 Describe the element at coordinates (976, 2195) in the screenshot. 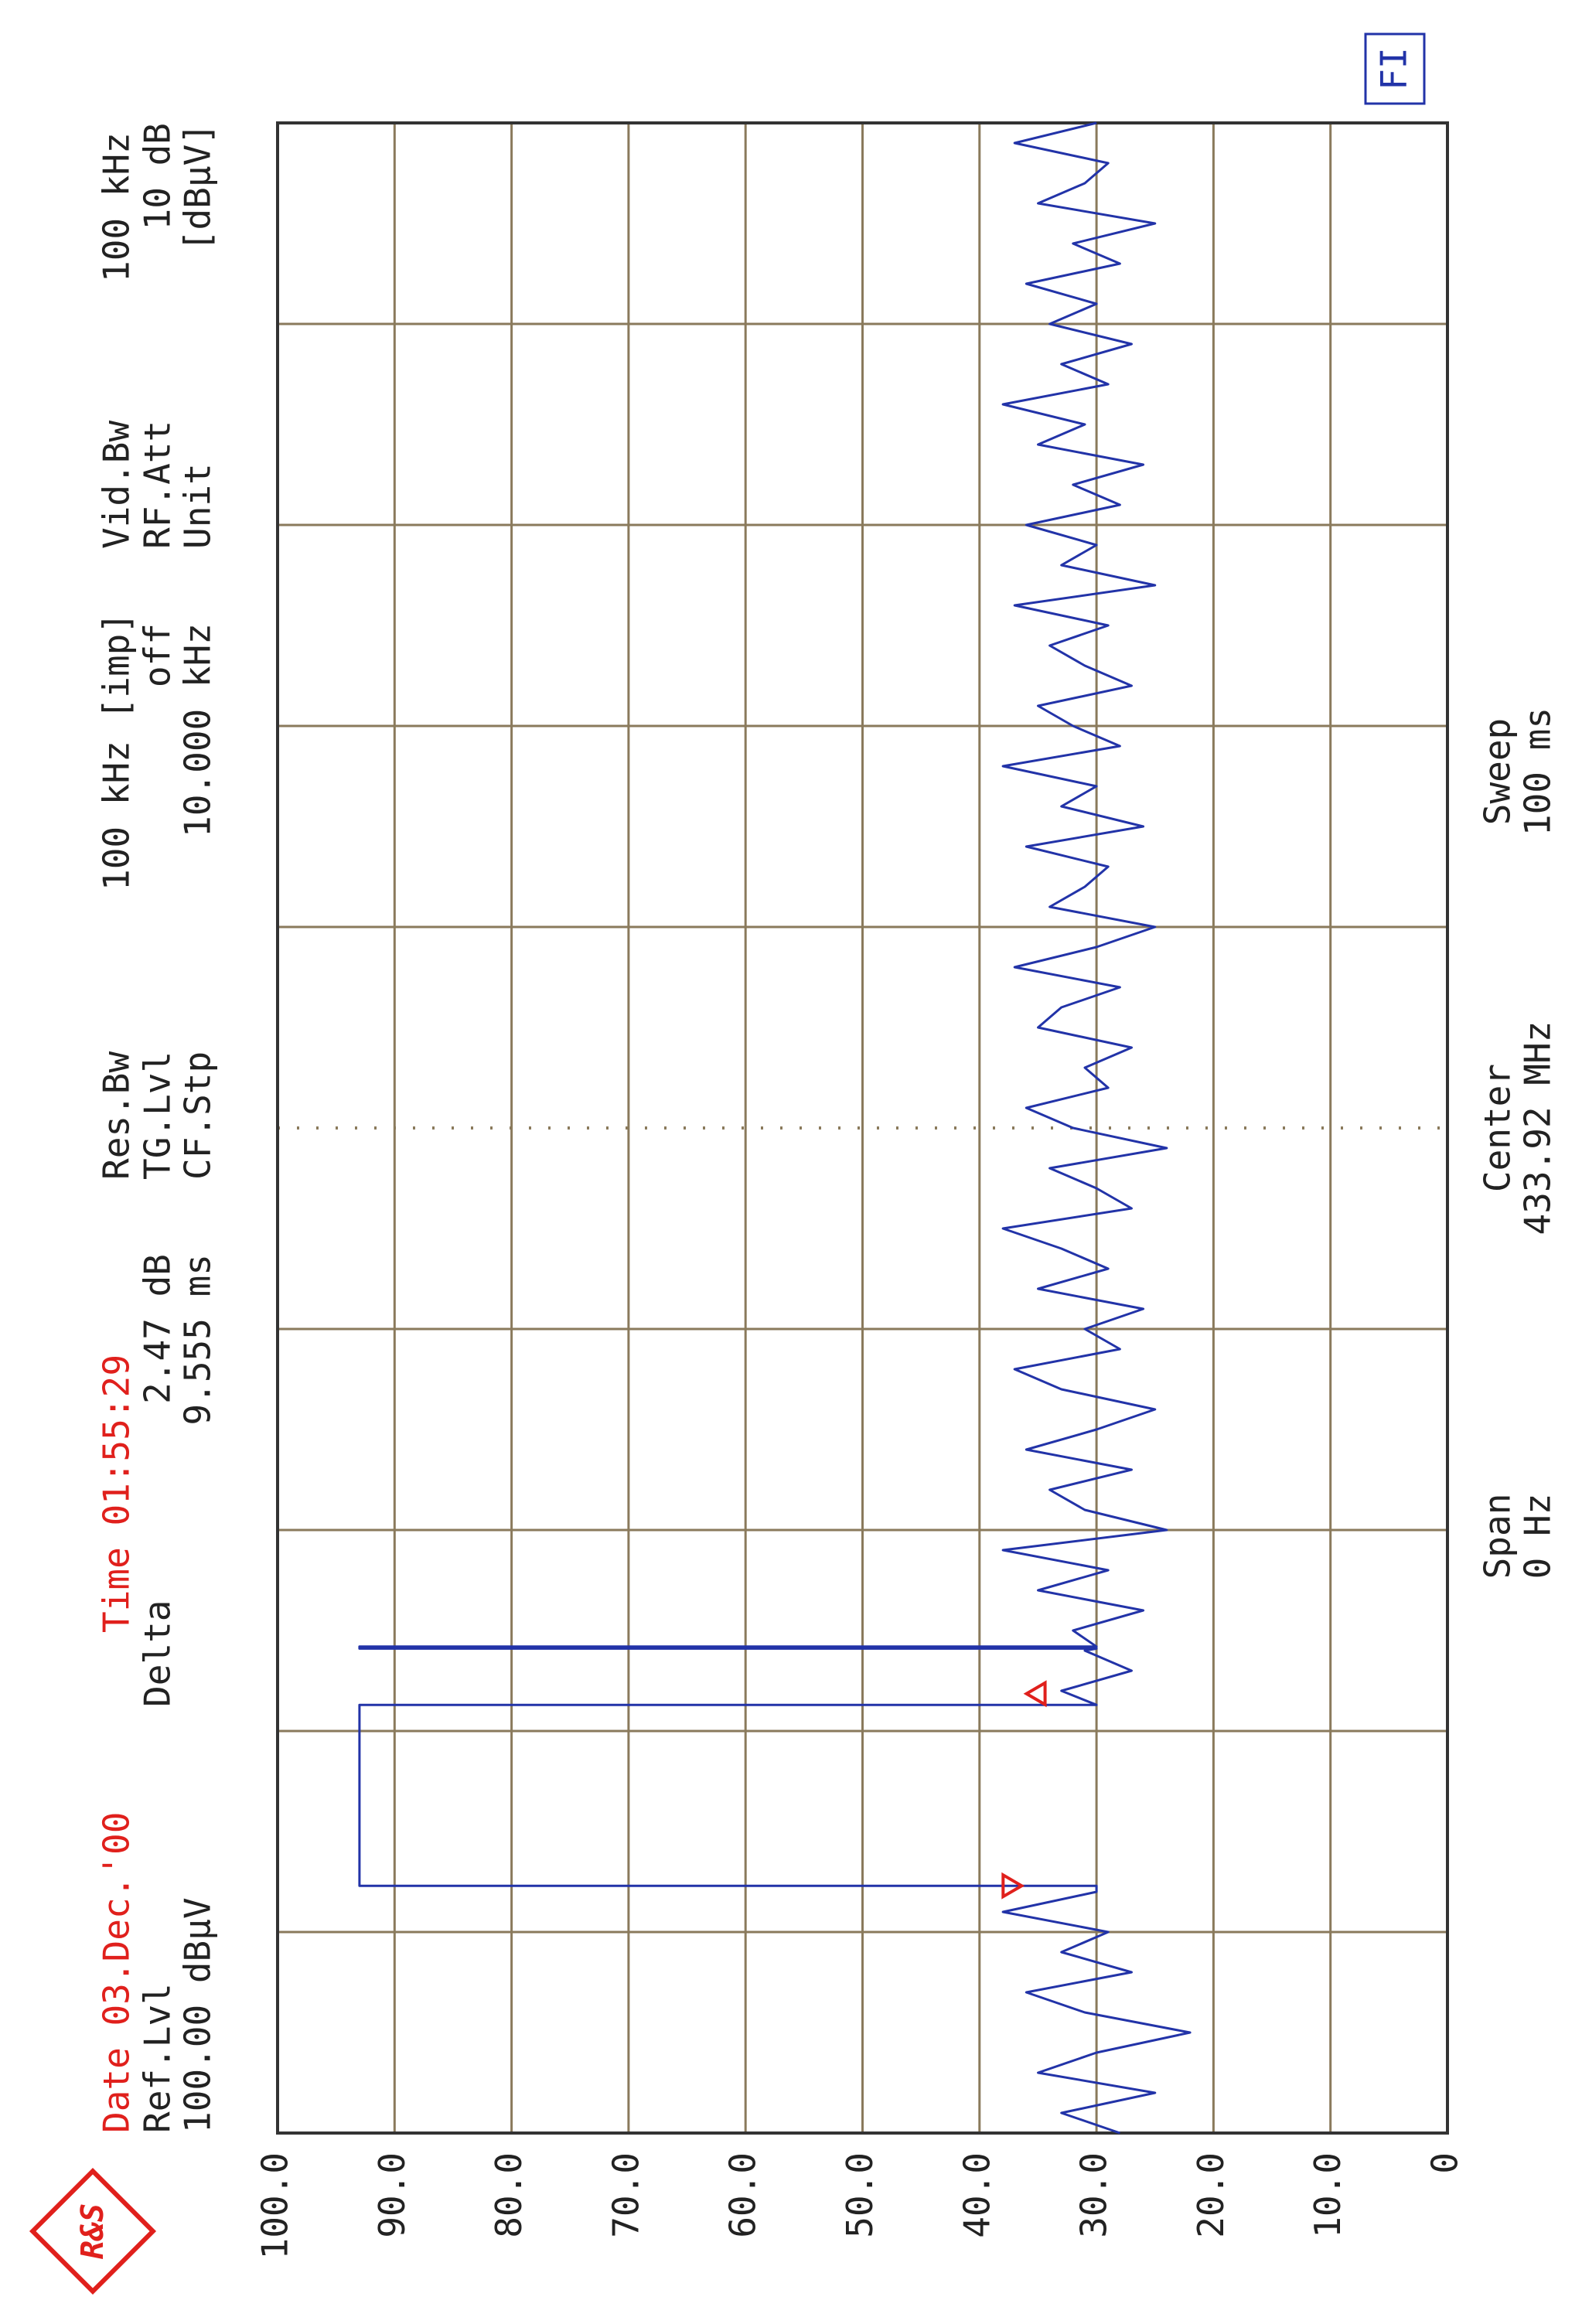

I see `y-tick-label: 40.0` at that location.